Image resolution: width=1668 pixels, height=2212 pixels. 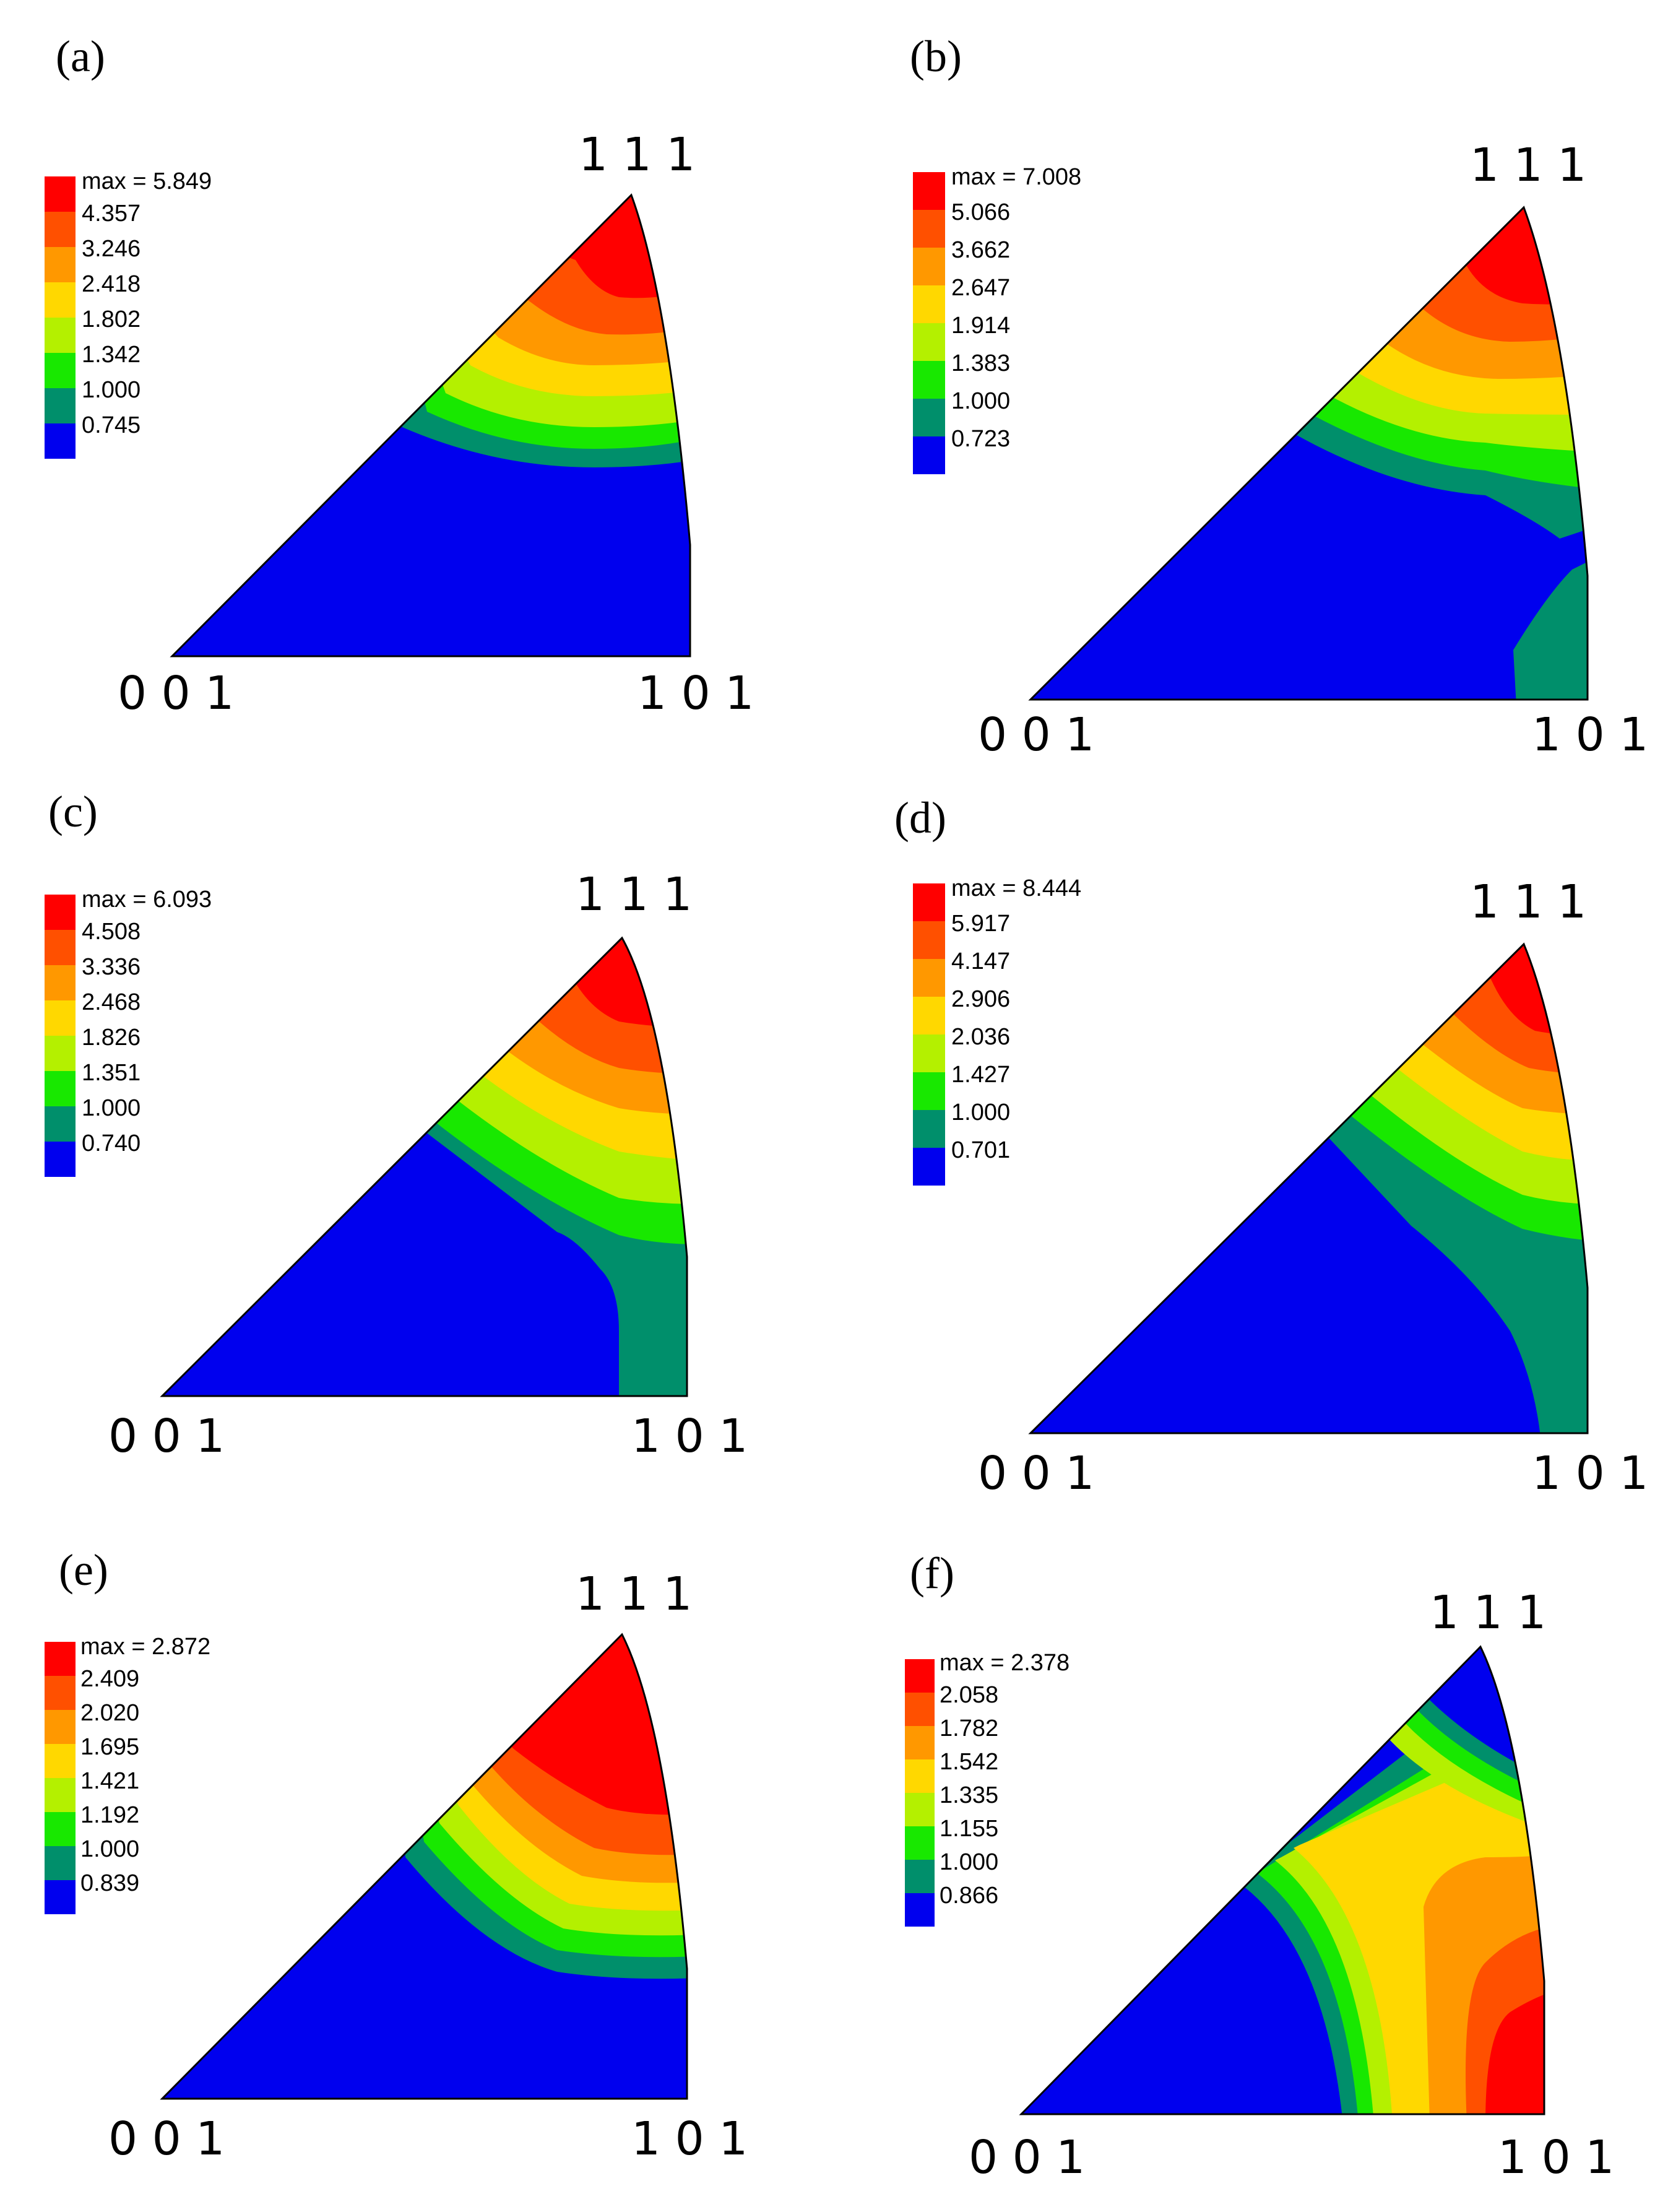 I want to click on ipf-contour-f, so click(x=1282, y=1880).